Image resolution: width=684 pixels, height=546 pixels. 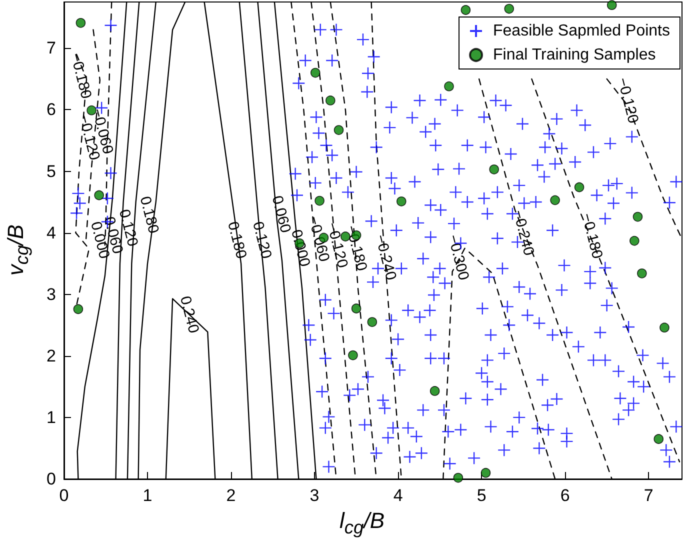 I want to click on legend-label: Feasible Sapmled Points, so click(x=581, y=31).